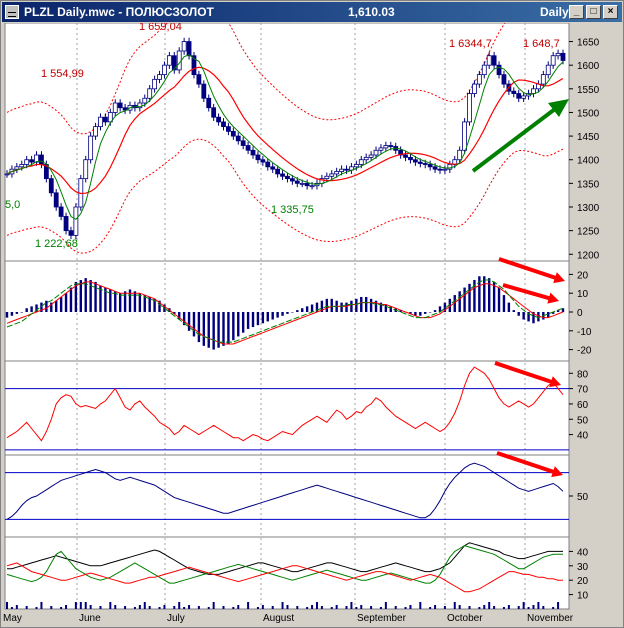 This screenshot has width=624, height=628. Describe the element at coordinates (176, 618) in the screenshot. I see `x-tick-label: July` at that location.